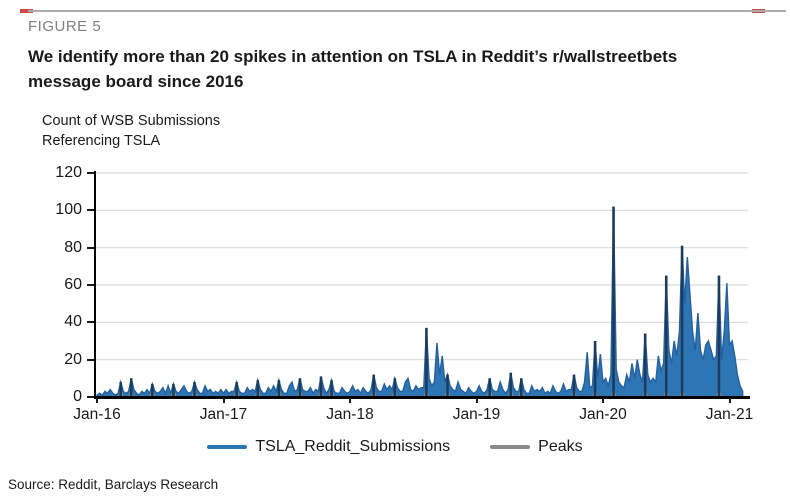  Describe the element at coordinates (729, 414) in the screenshot. I see `x-tick-label: Jan-21` at that location.